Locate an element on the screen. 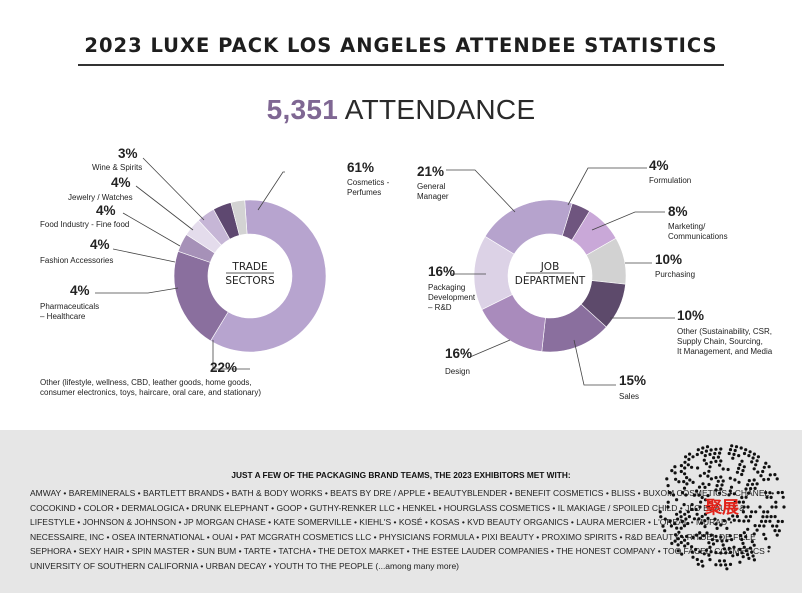  donut-center-label: DEPARTMENT is located at coordinates (550, 281).